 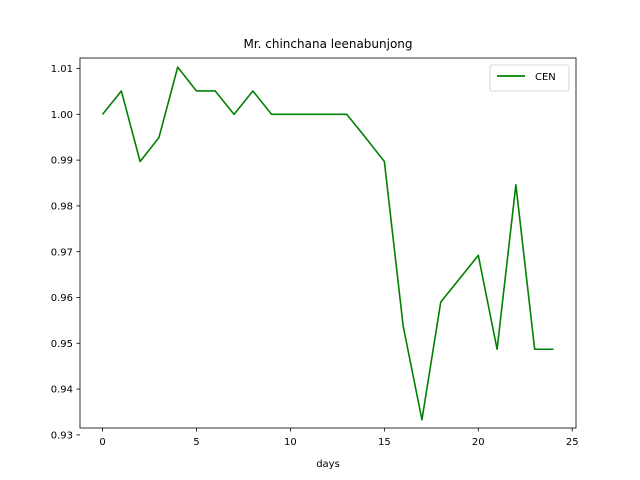 I want to click on x-tick-label: 5, so click(x=196, y=442).